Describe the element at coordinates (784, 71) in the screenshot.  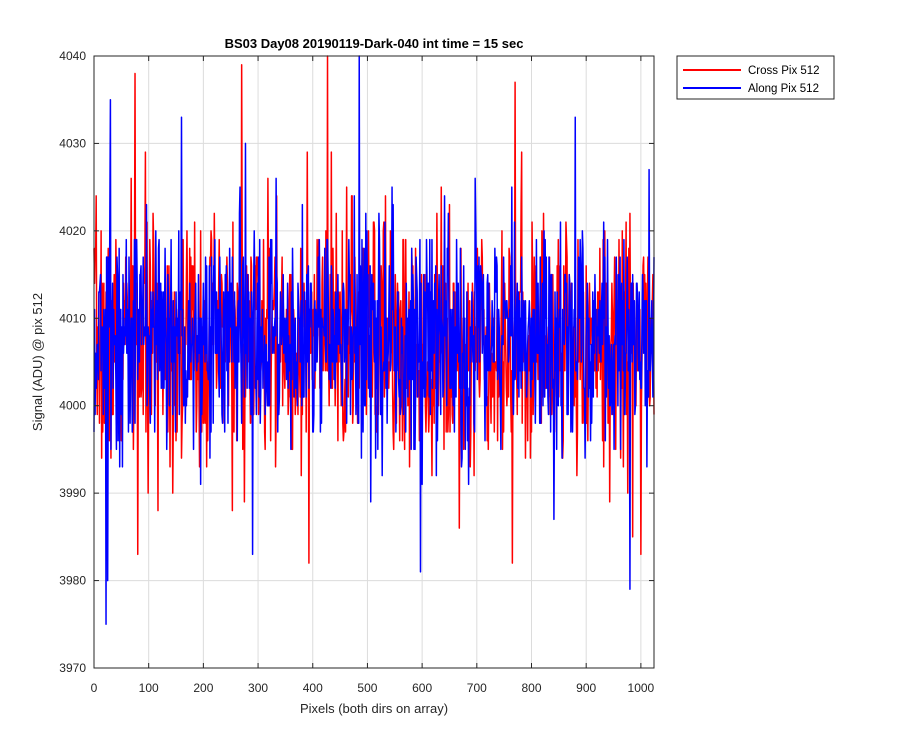
I see `legend-label-cross-pix-512: Cross Pix 512` at that location.